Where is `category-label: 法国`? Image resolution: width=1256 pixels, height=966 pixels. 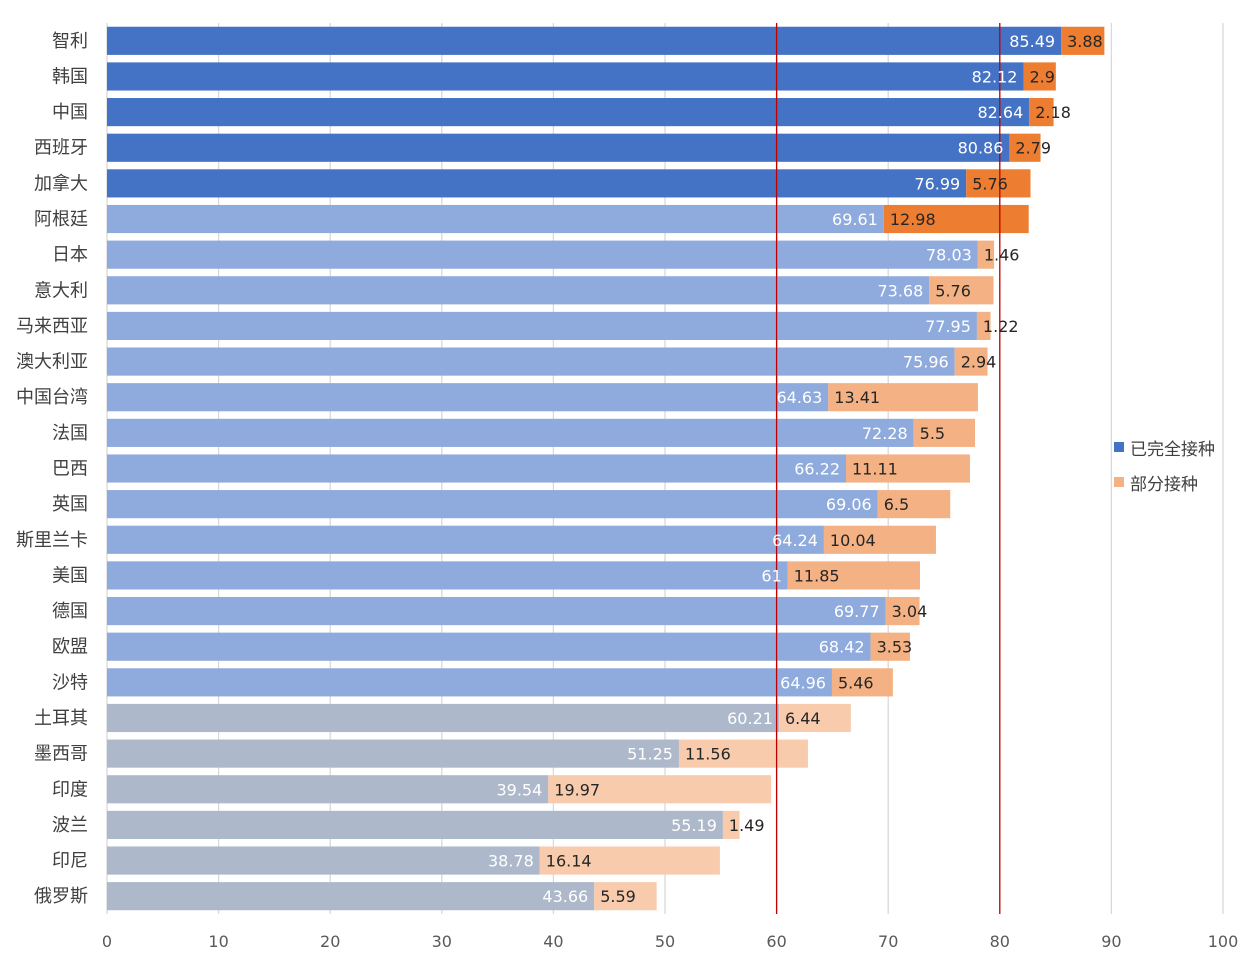
category-label: 法国 is located at coordinates (70, 433).